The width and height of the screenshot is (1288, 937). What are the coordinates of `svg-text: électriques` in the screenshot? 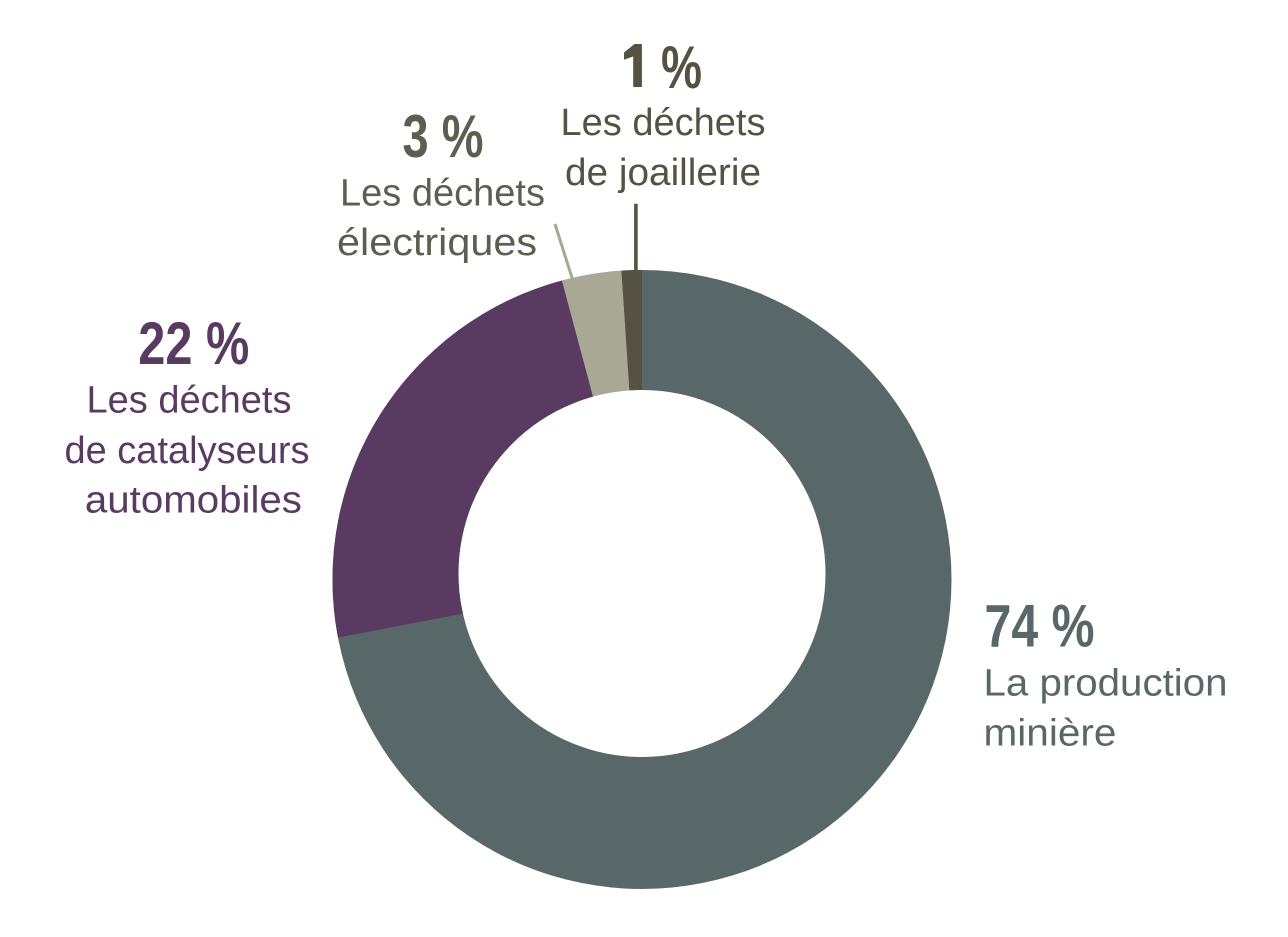 It's located at (437, 243).